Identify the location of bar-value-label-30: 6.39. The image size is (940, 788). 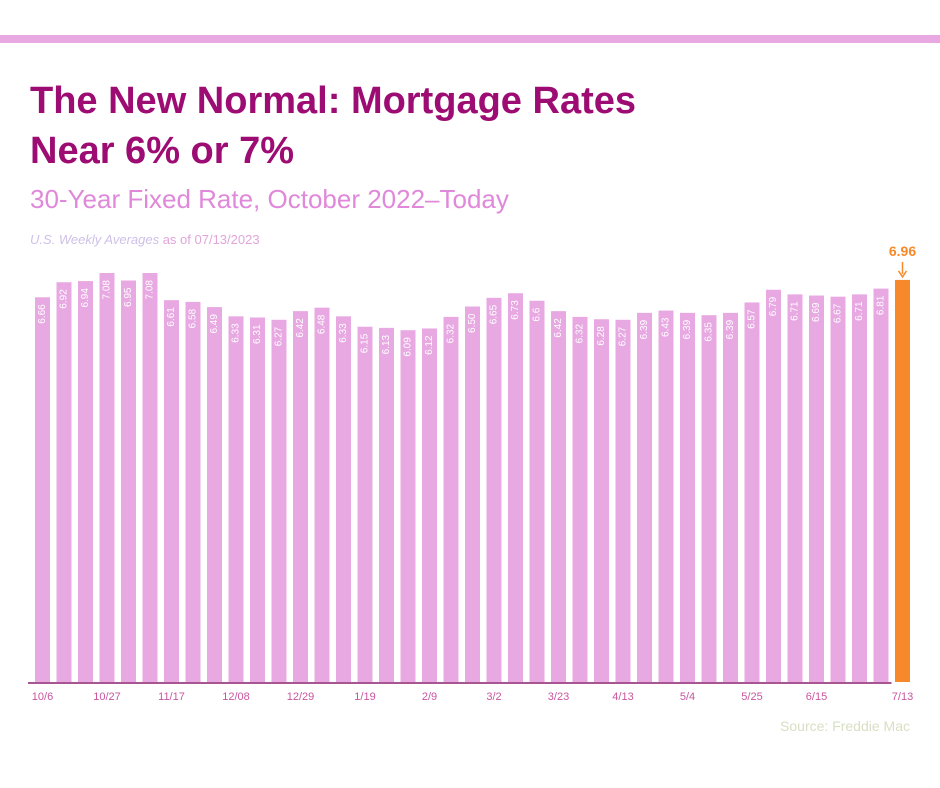
(687, 329).